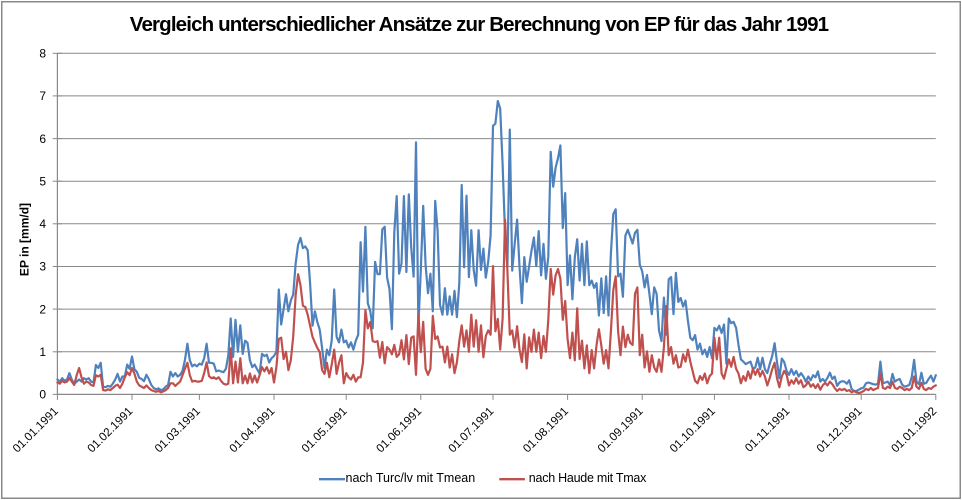 The width and height of the screenshot is (962, 500). Describe the element at coordinates (411, 478) in the screenshot. I see `svg-text: nach Turc/lv mit Tmean` at that location.